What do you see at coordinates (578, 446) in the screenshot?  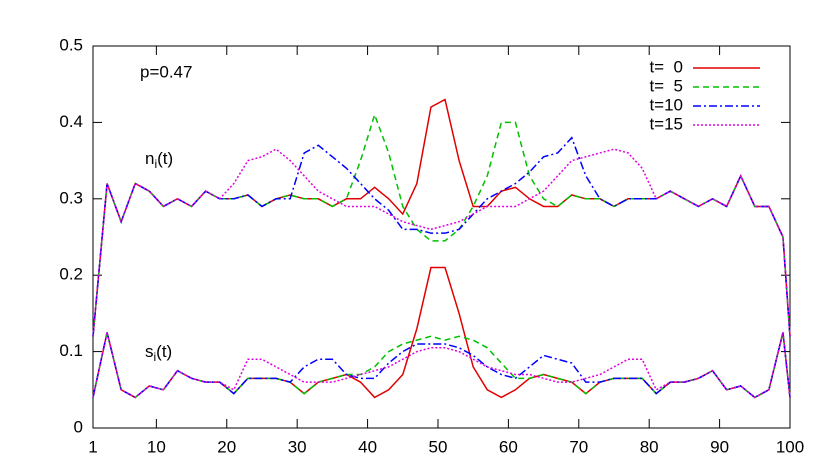 I see `x-tick-label: 70` at bounding box center [578, 446].